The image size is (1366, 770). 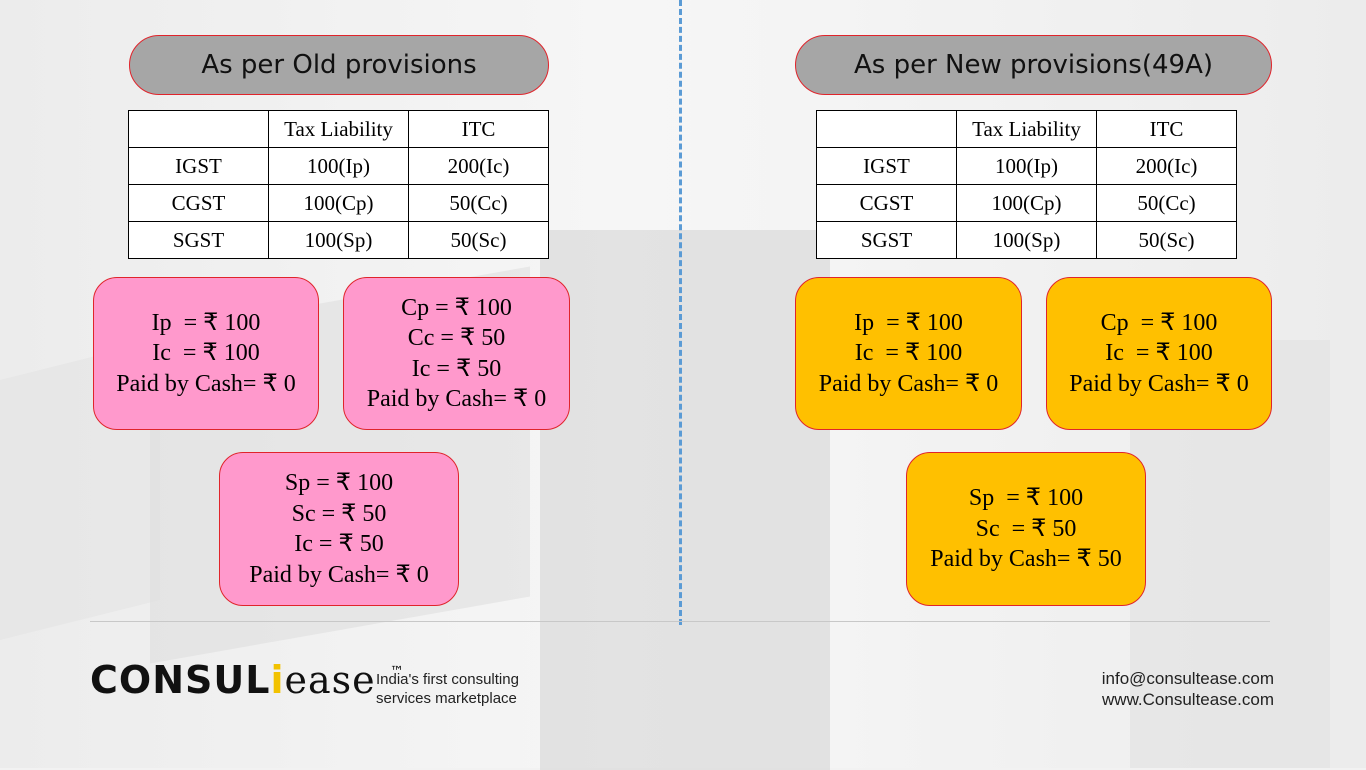 I want to click on logo-text-i: i, so click(x=277, y=680).